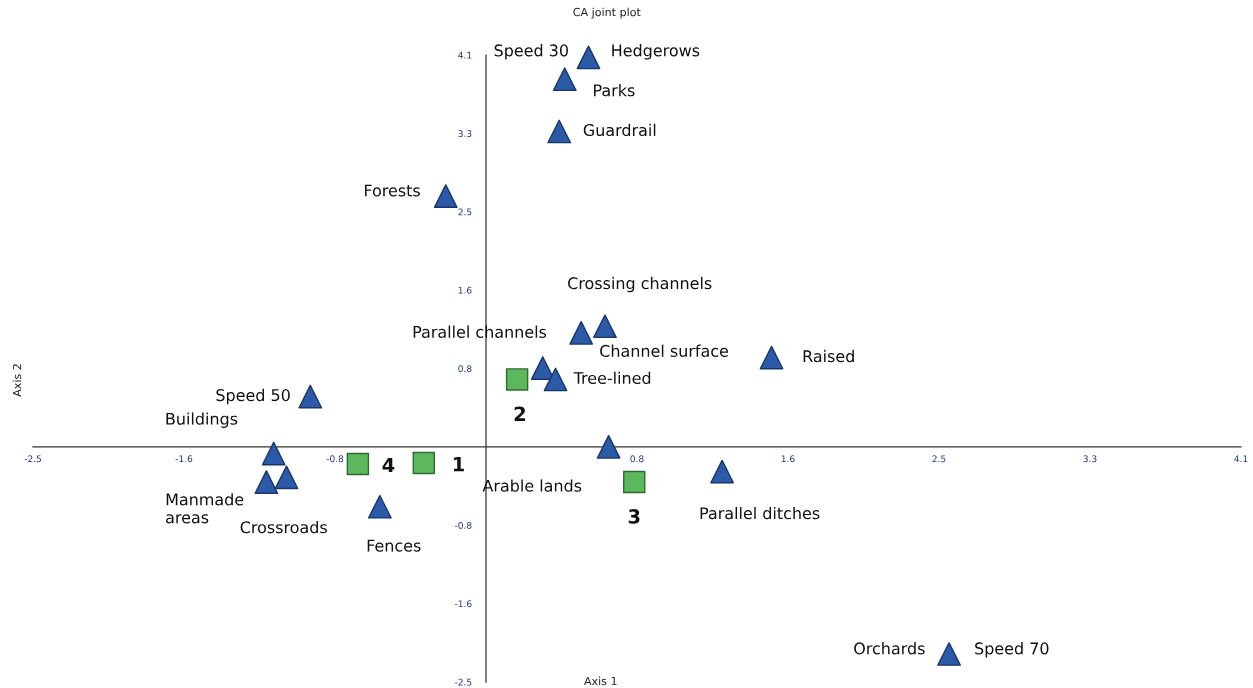  What do you see at coordinates (465, 369) in the screenshot?
I see `y-tick-label: 0.8` at bounding box center [465, 369].